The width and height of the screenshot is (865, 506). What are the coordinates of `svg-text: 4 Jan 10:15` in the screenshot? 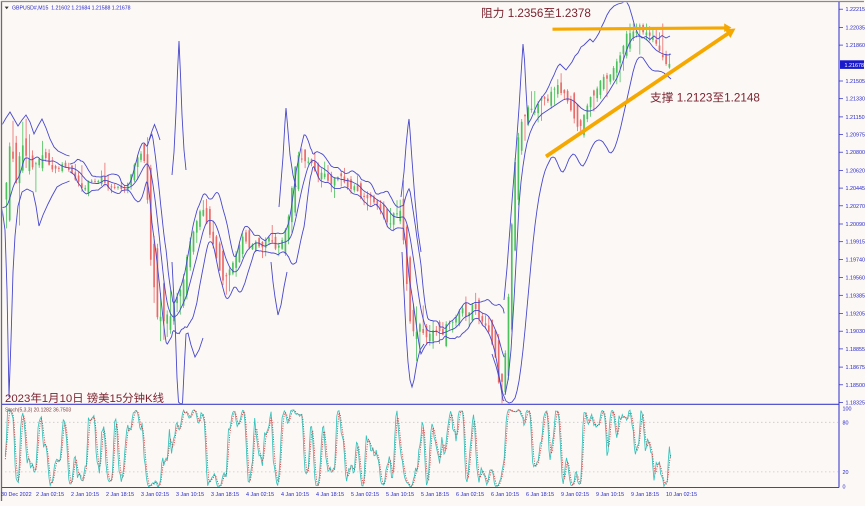 It's located at (295, 495).